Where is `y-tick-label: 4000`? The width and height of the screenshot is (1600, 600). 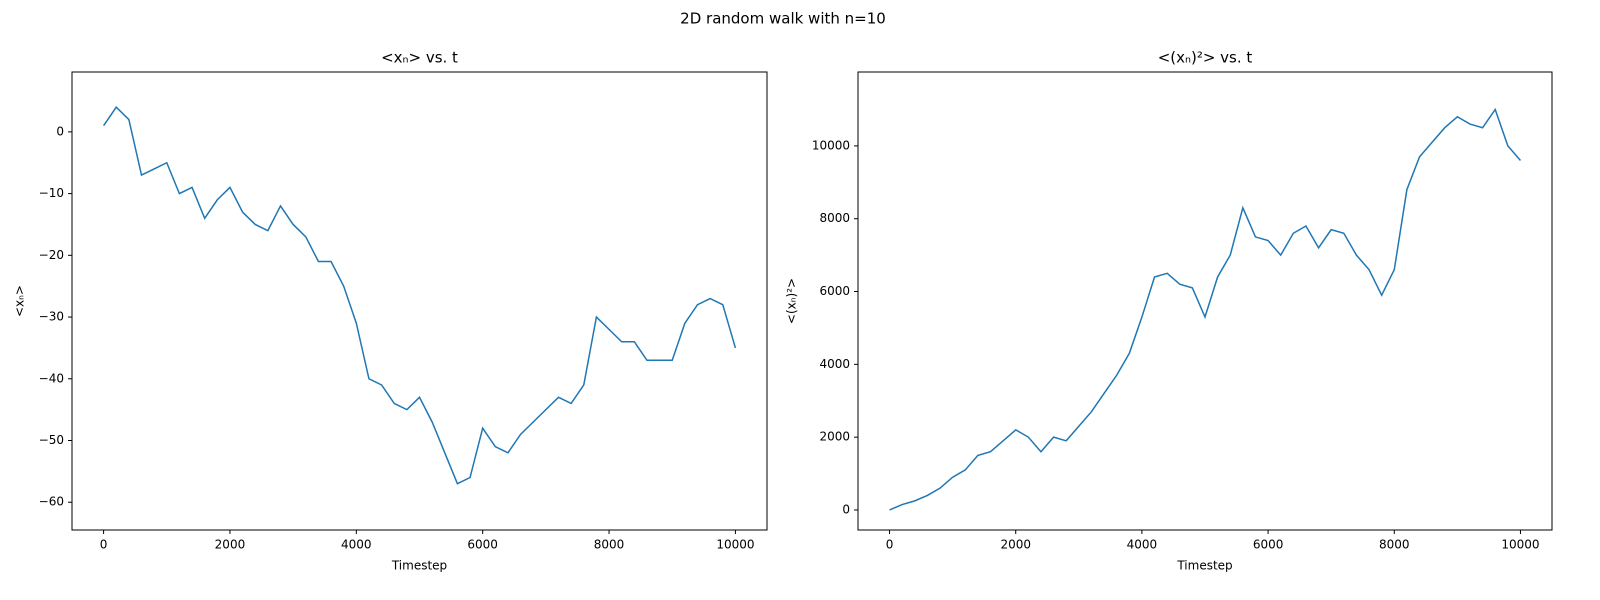 y-tick-label: 4000 is located at coordinates (834, 364).